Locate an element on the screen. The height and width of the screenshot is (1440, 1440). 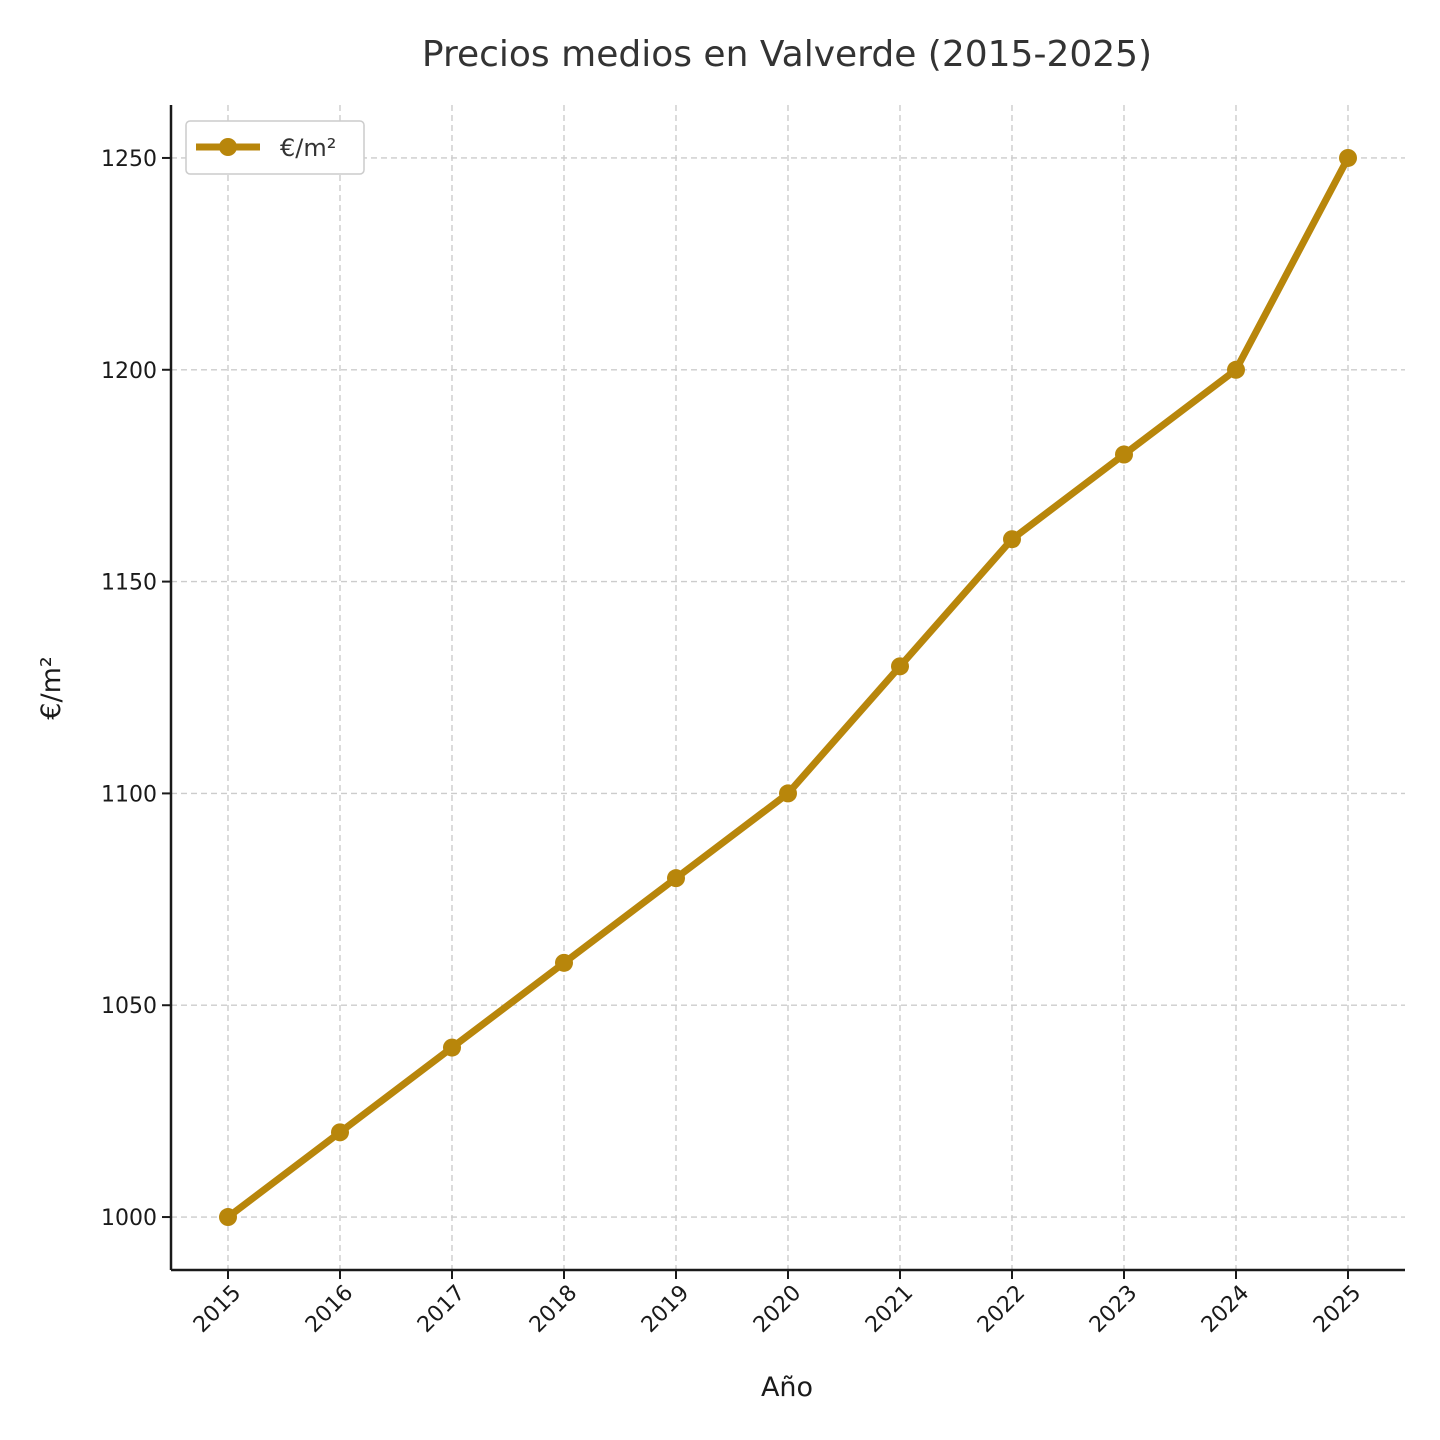
y-tick-label: 1100 is located at coordinates (129, 794).